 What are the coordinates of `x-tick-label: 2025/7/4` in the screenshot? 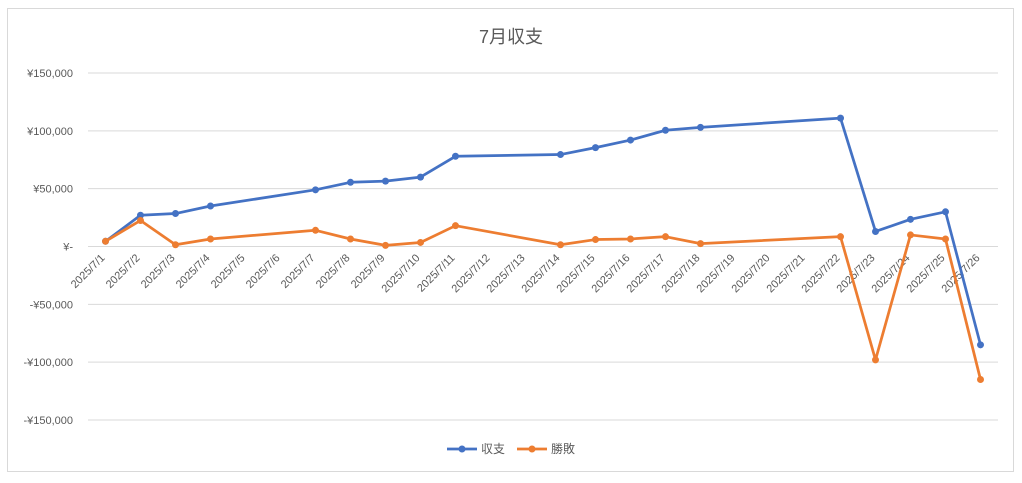 It's located at (193, 271).